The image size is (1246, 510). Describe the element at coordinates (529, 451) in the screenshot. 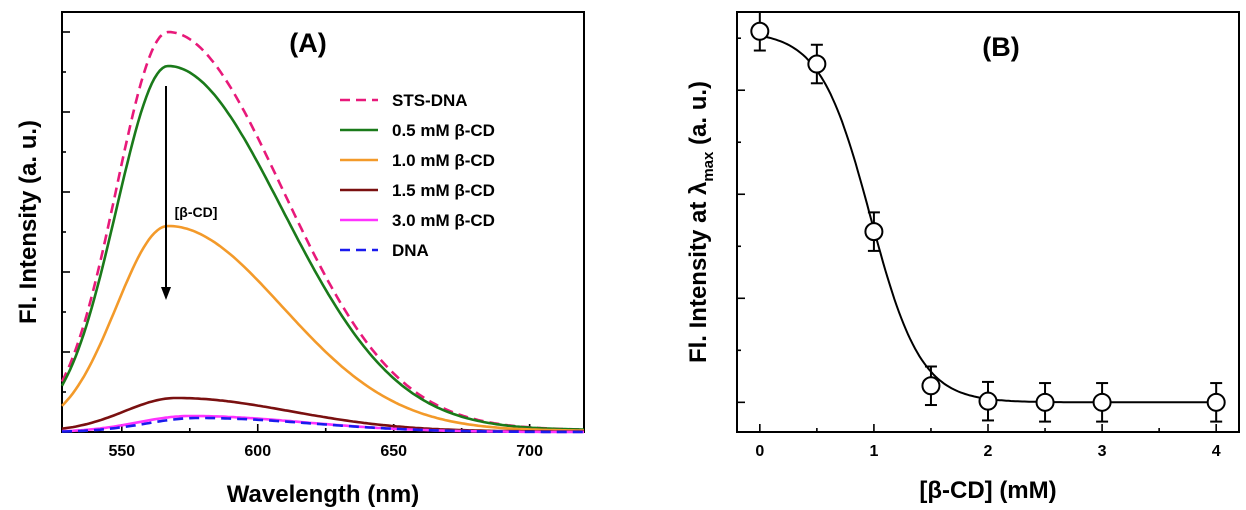

I see `panel-a-x-tick-label: 700` at that location.